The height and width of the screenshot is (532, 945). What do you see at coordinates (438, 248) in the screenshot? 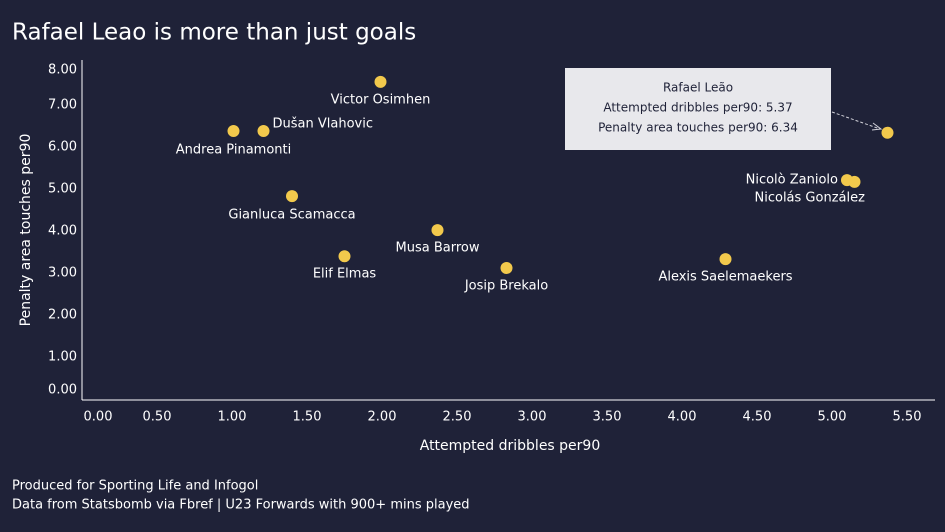
I see `point-label: Musa Barrow` at bounding box center [438, 248].